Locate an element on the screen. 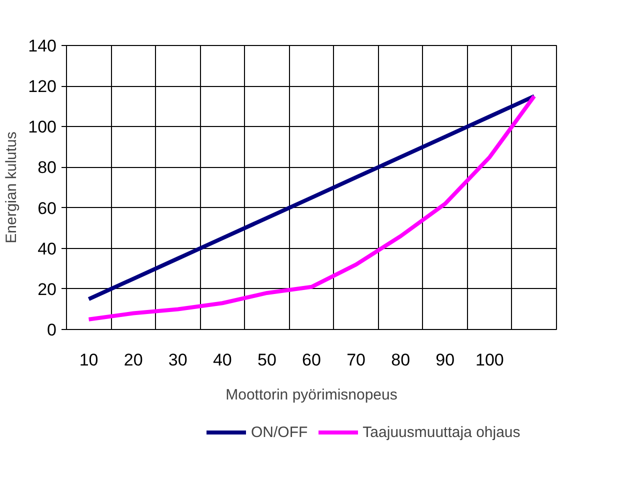 This screenshot has width=634, height=492. y-tick-label: 60 is located at coordinates (47, 208).